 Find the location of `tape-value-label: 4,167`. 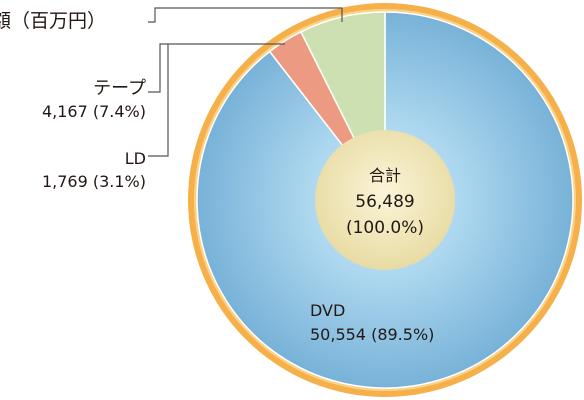

tape-value-label: 4,167 is located at coordinates (64, 111).